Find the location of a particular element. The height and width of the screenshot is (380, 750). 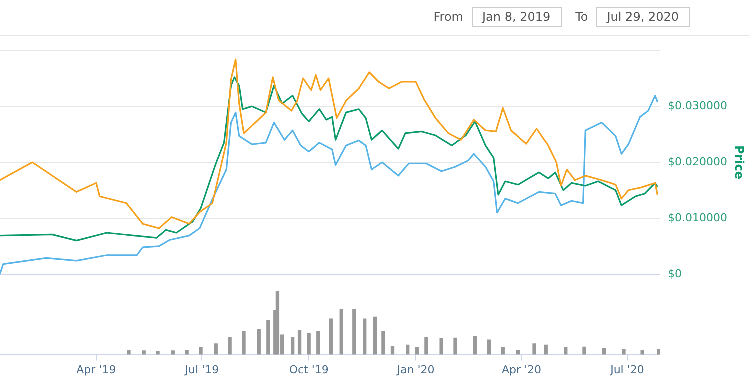

text: Jan 8, 2019 is located at coordinates (517, 17).